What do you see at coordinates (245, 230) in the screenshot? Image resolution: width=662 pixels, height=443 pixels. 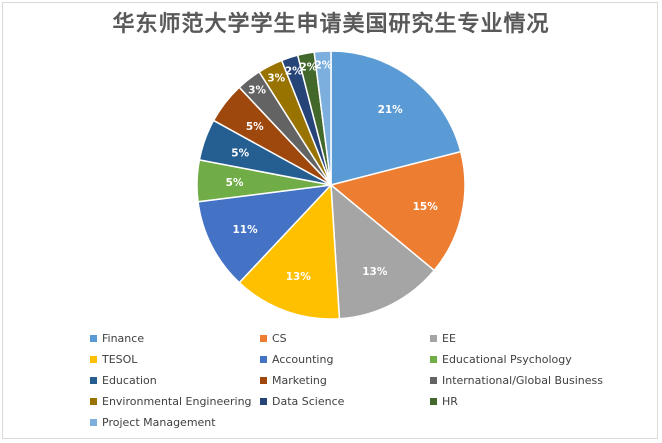 I see `data-label: 11%` at bounding box center [245, 230].